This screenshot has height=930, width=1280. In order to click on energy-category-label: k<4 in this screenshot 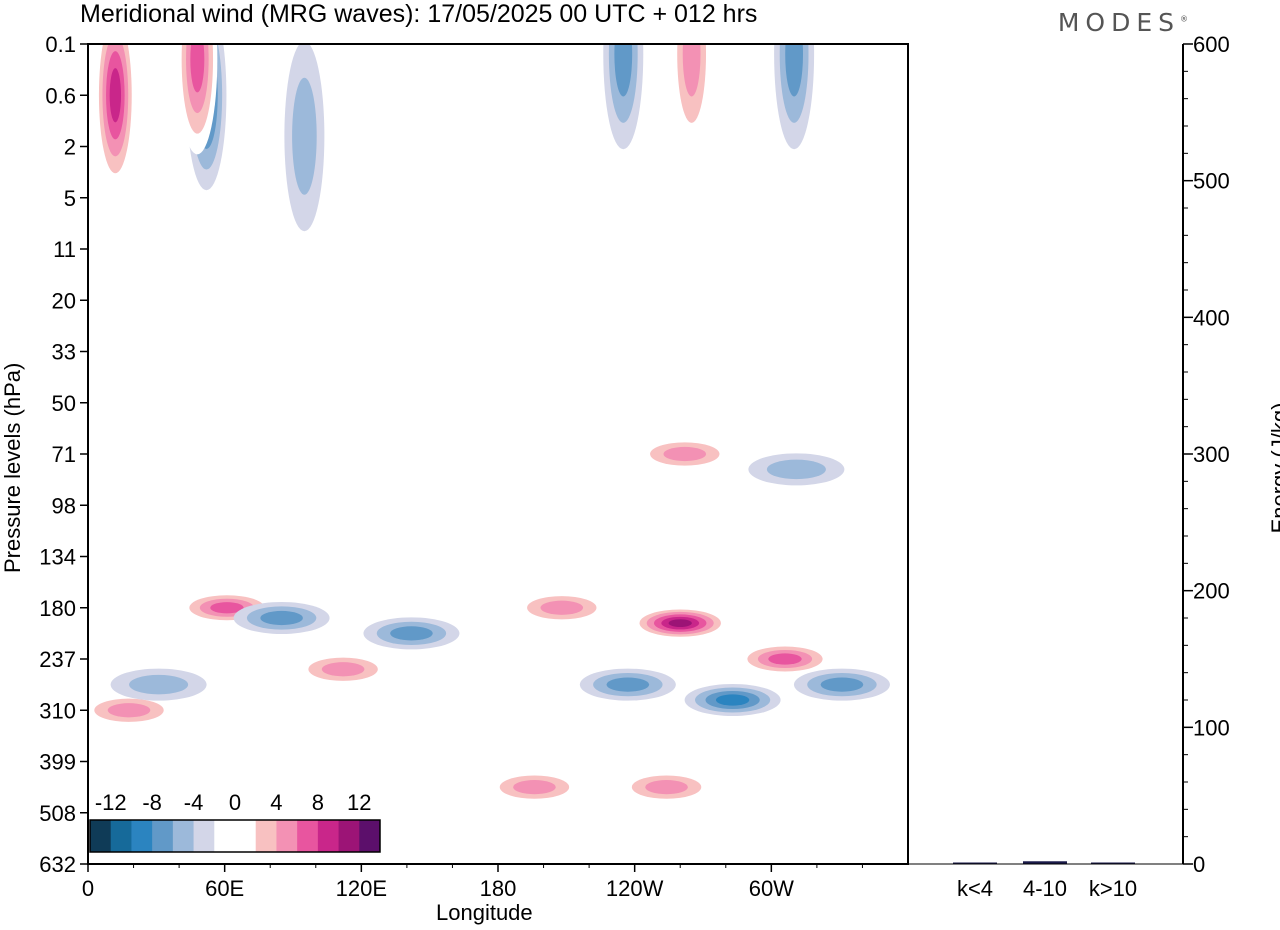, I will do `click(975, 888)`.